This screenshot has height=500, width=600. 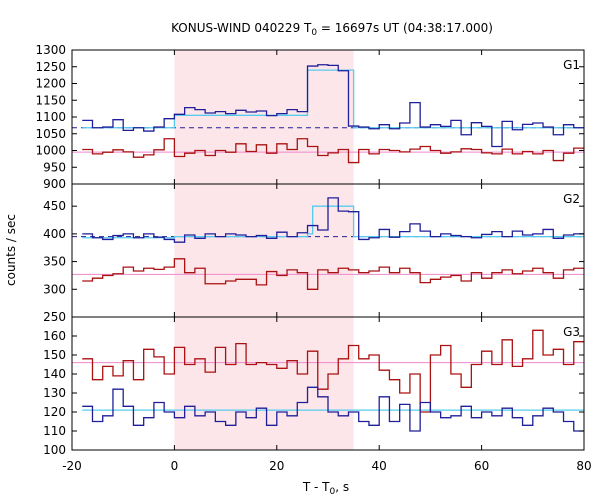 What do you see at coordinates (276, 466) in the screenshot?
I see `x-tick-label: 20` at bounding box center [276, 466].